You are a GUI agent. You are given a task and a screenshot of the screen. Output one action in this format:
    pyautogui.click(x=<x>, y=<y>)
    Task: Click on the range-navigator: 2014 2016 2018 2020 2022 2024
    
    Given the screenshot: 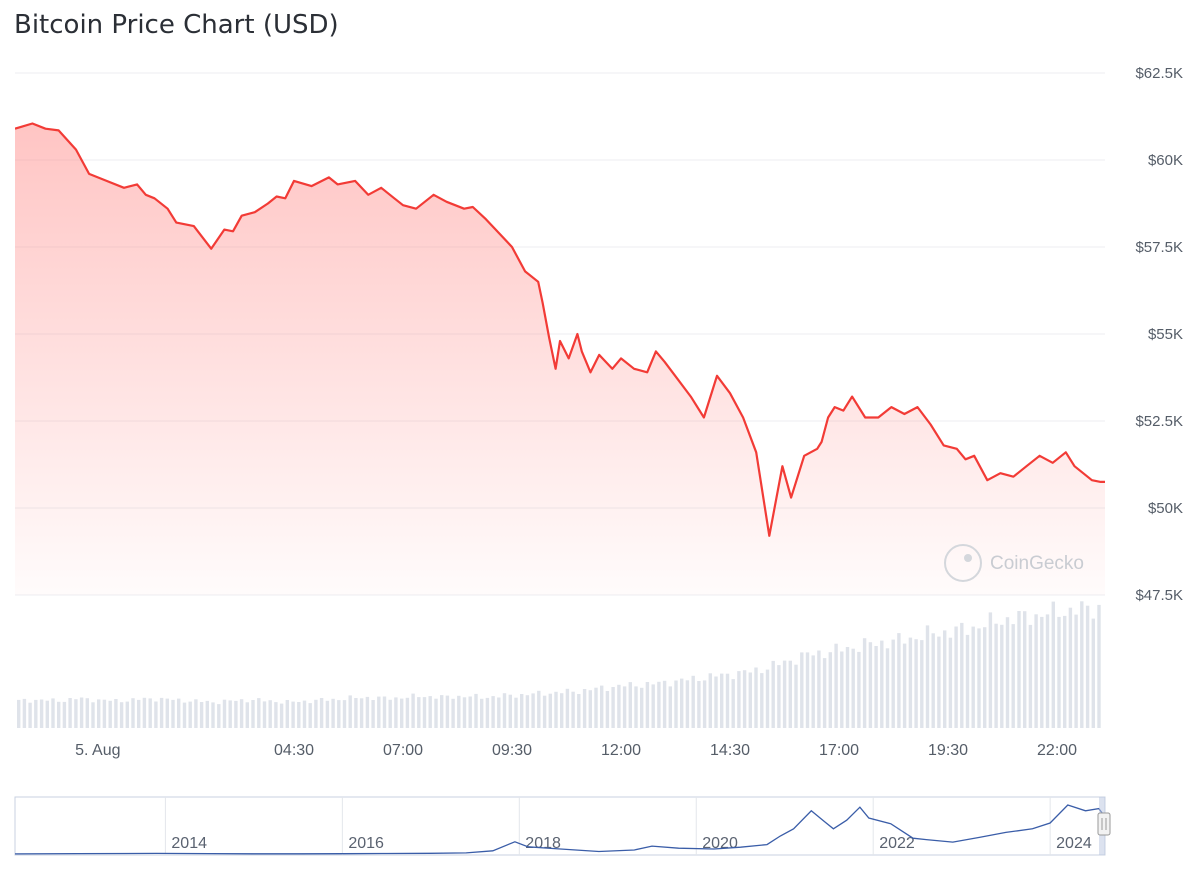 What is the action you would take?
    pyautogui.click(x=562, y=826)
    